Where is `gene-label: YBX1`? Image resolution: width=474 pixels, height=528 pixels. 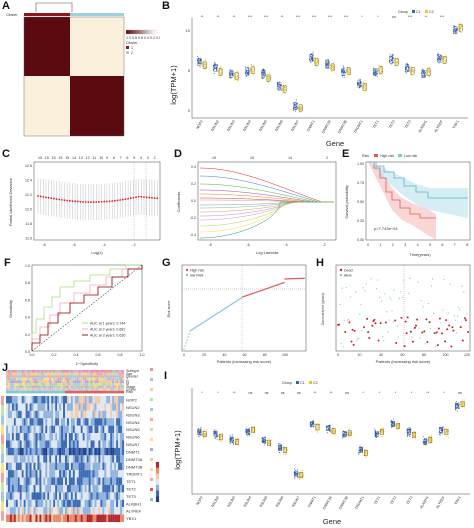
gene-label: YBX1 is located at coordinates (458, 501).